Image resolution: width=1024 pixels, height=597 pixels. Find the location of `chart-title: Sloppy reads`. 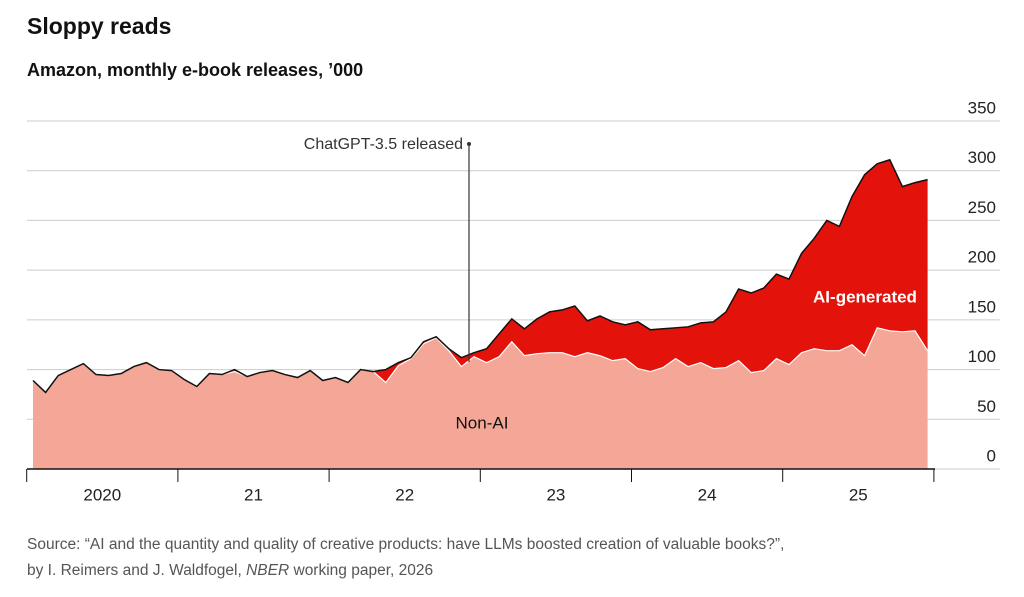

chart-title: Sloppy reads is located at coordinates (99, 26).